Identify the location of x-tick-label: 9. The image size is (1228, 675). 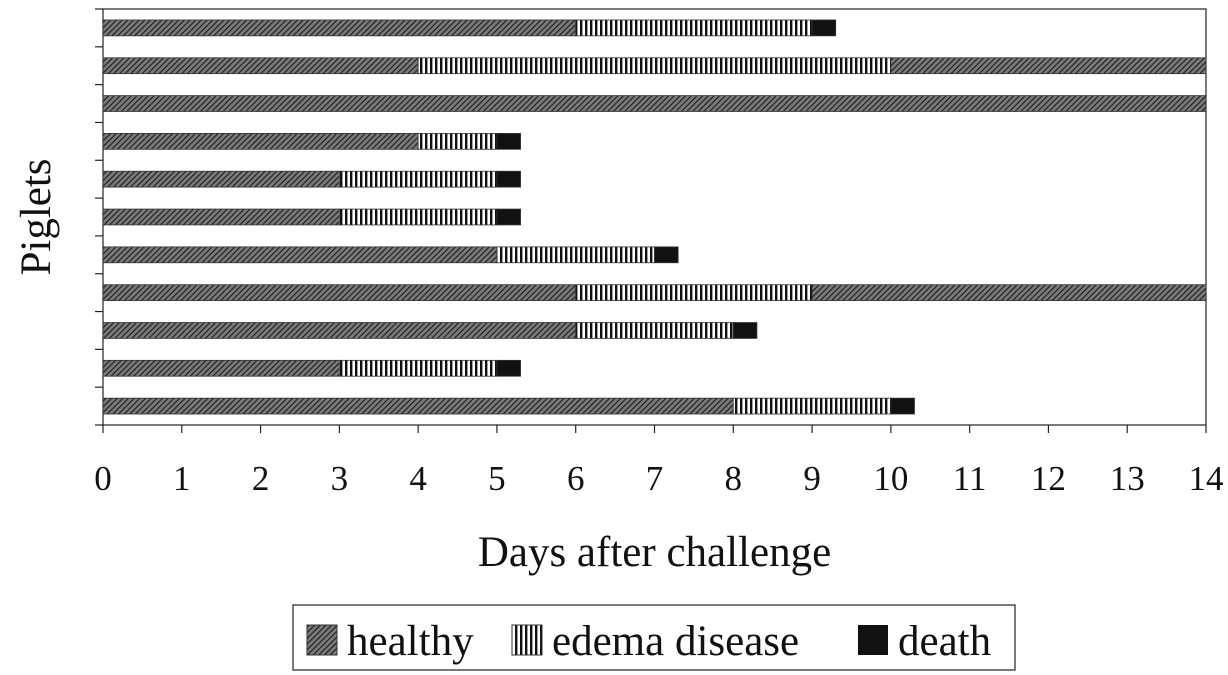
(812, 478).